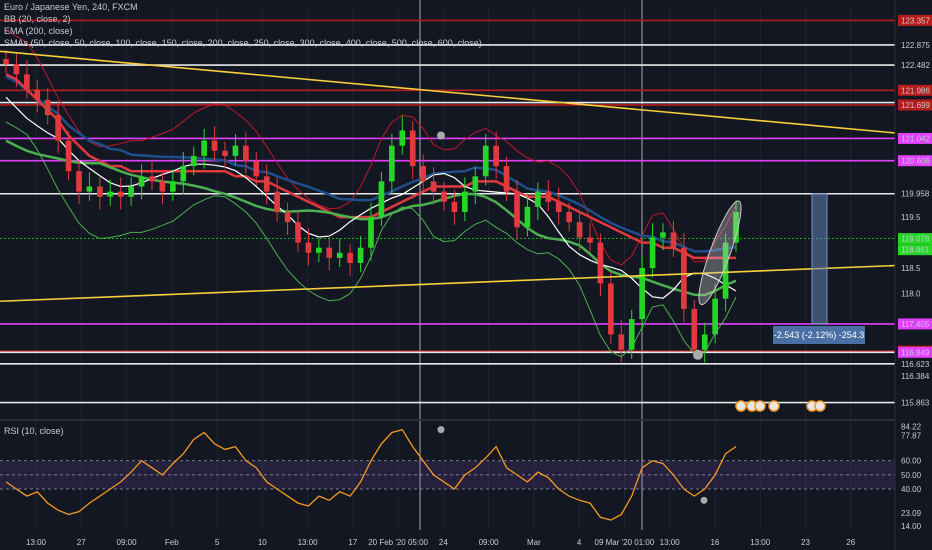 This screenshot has height=550, width=932. I want to click on y-tick-label: 117.405, so click(915, 324).